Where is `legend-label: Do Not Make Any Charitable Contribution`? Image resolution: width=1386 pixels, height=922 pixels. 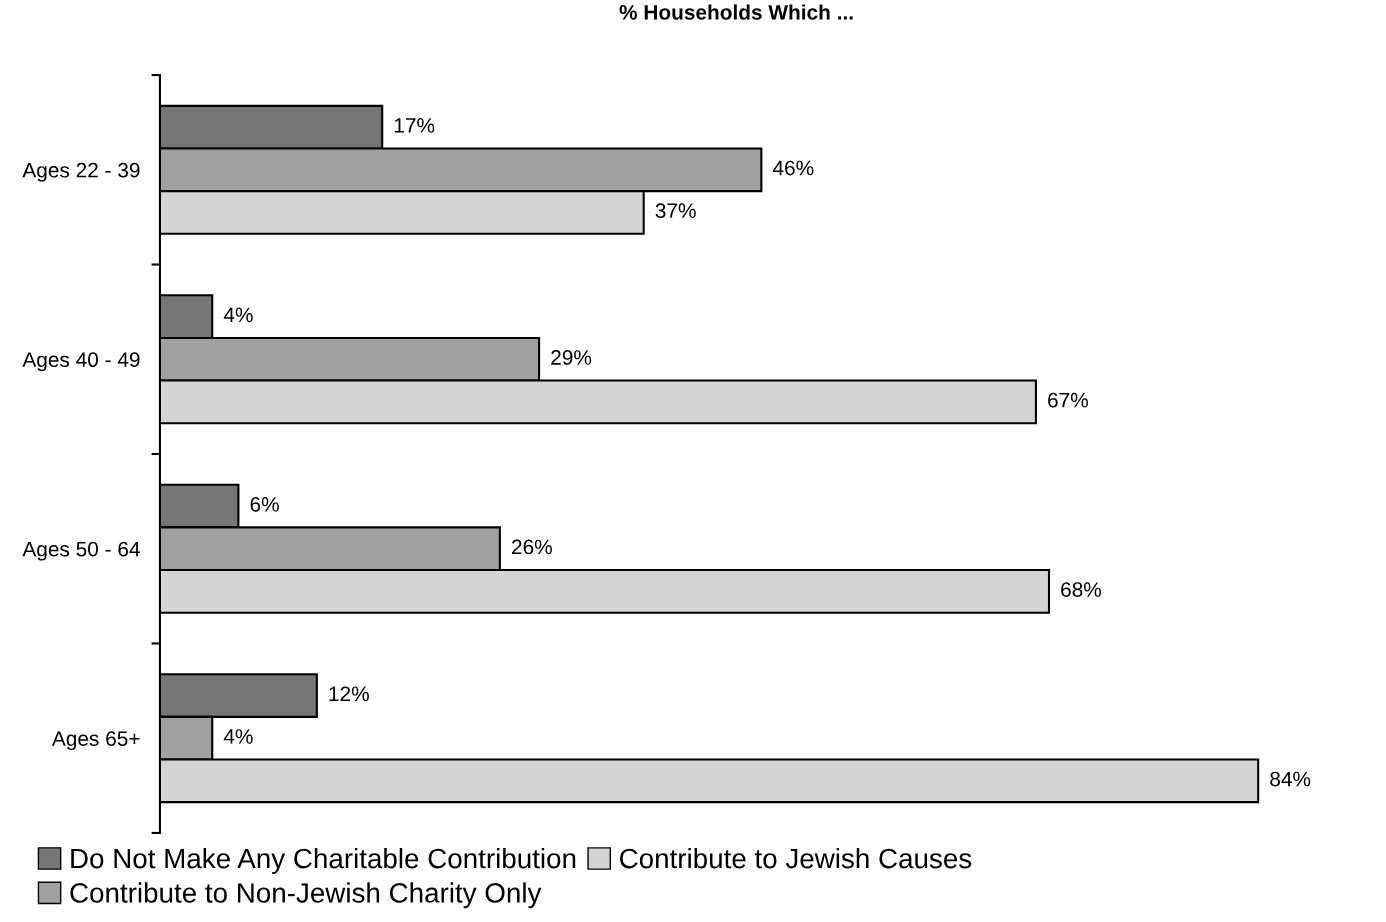 legend-label: Do Not Make Any Charitable Contribution is located at coordinates (323, 860).